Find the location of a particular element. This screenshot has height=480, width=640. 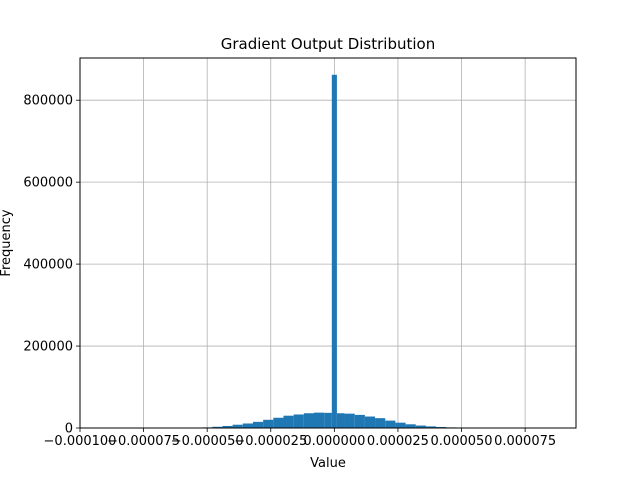

x-tick-label: −0.000025 is located at coordinates (270, 441).